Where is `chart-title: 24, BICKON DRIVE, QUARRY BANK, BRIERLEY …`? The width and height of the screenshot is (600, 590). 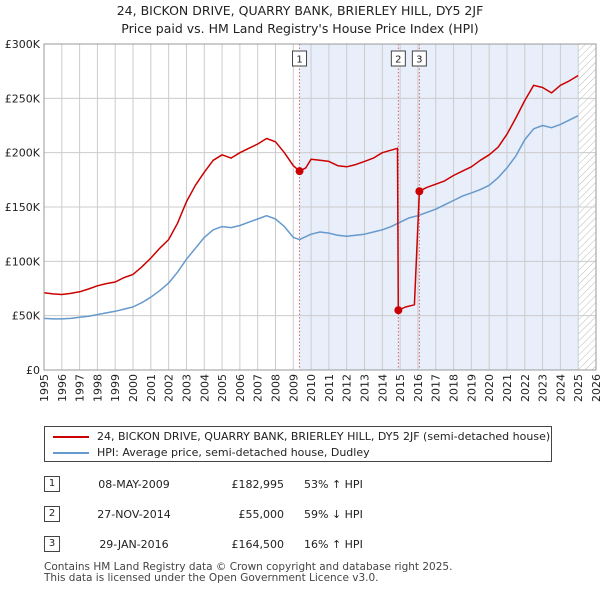 chart-title: 24, BICKON DRIVE, QUARRY BANK, BRIERLEY … is located at coordinates (300, 20).